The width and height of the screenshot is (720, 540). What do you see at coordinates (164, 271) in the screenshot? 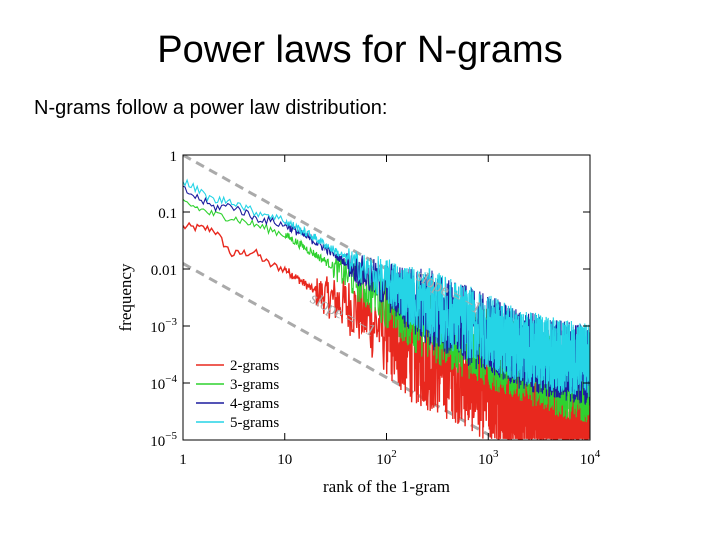
I see `y-tick-label-3: 0.01` at bounding box center [164, 271].